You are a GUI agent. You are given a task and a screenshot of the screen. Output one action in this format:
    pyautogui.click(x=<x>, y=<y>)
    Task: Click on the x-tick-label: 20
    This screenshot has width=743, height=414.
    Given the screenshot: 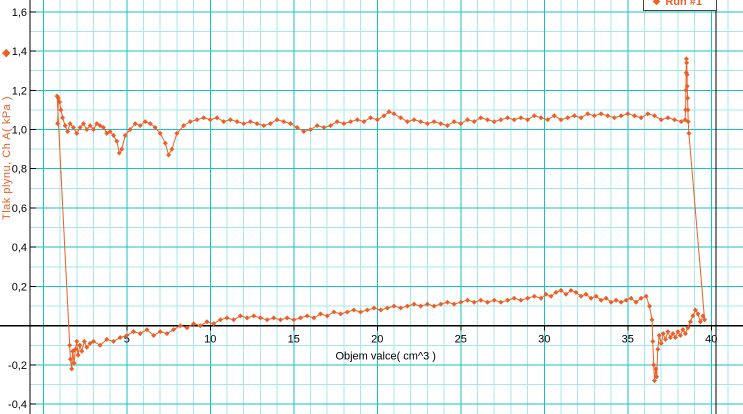 What is the action you would take?
    pyautogui.click(x=377, y=340)
    